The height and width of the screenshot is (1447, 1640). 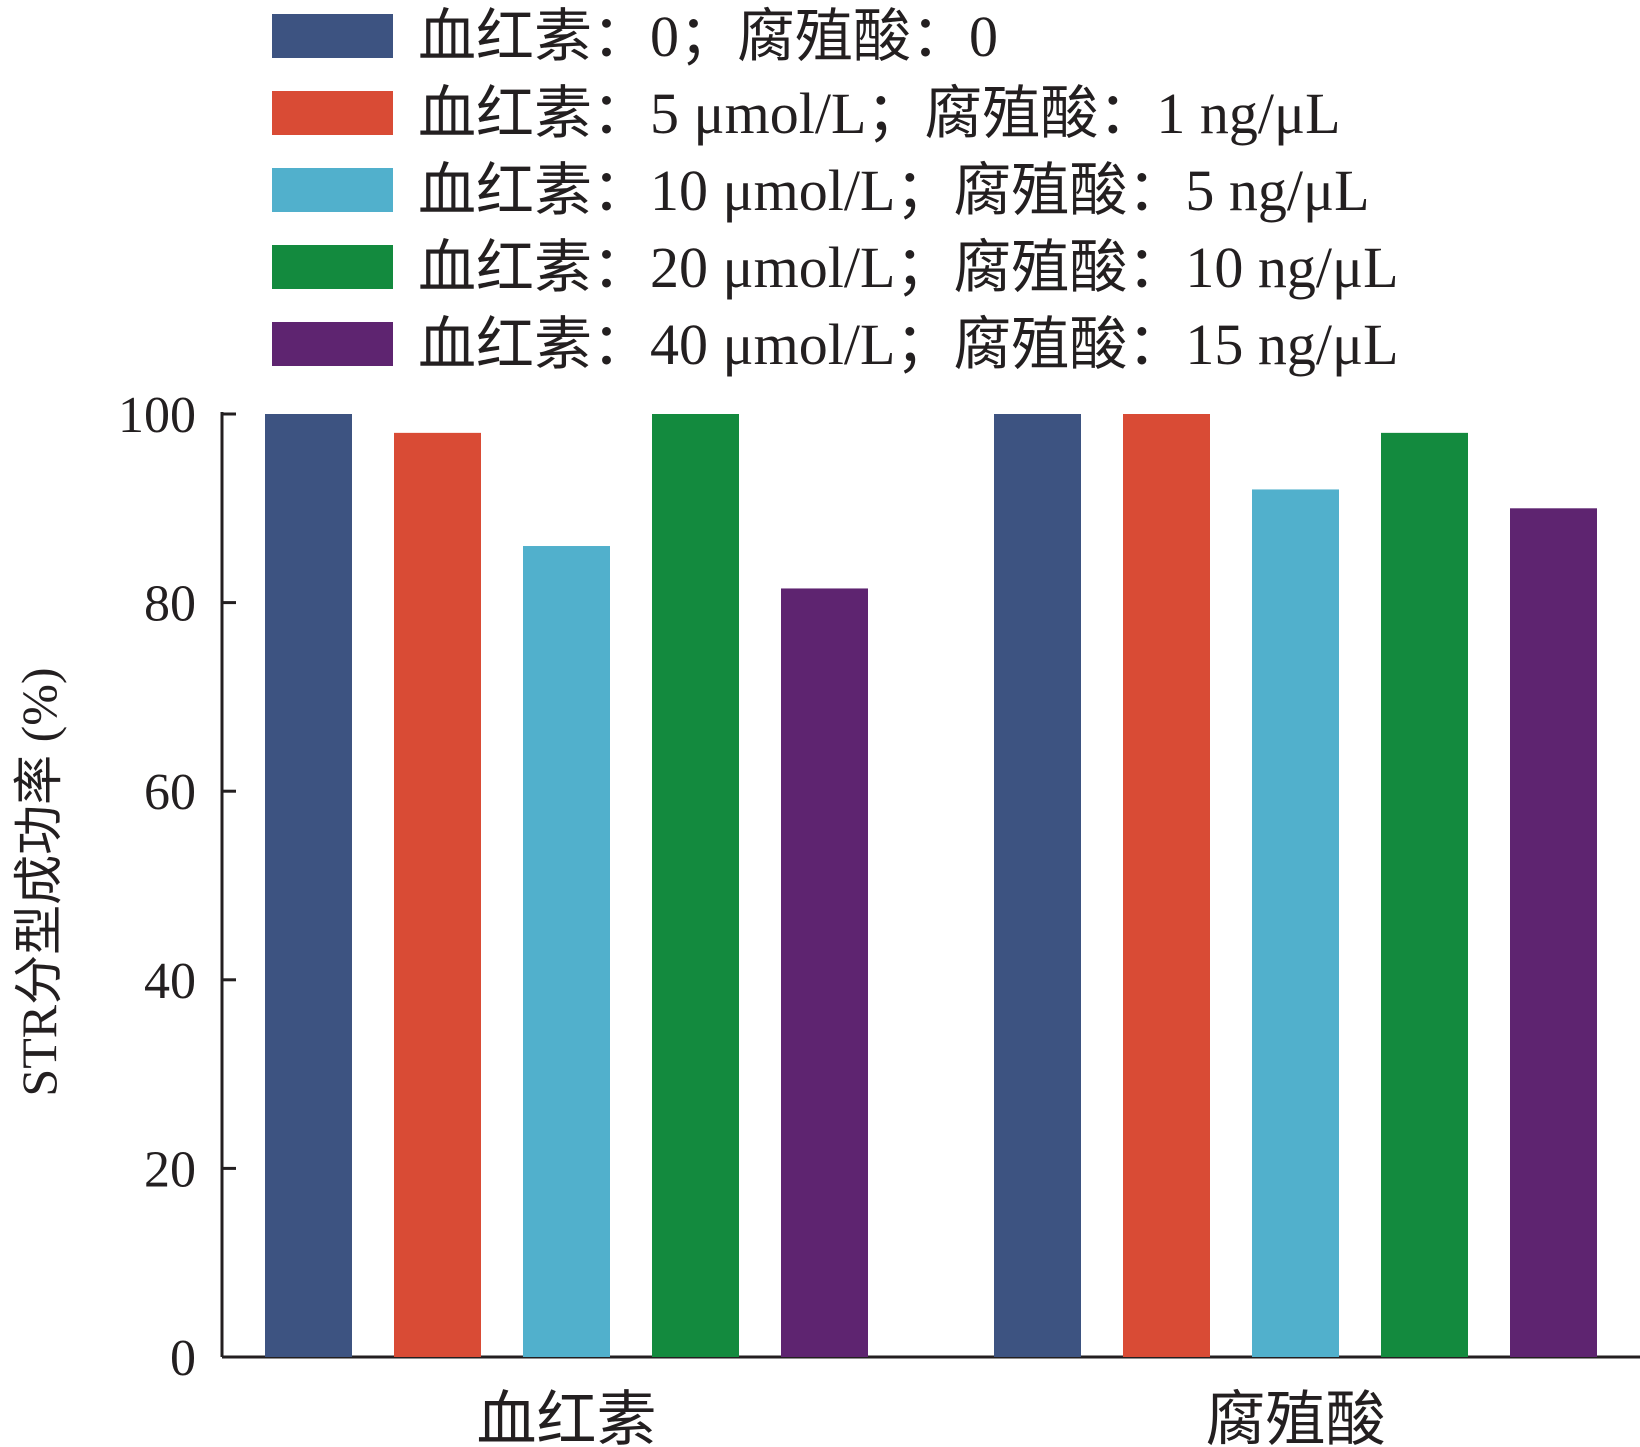 I want to click on legend-label: 血红素：40 μmol/L；腐殖酸：15 ng/μL, so click(x=908, y=344).